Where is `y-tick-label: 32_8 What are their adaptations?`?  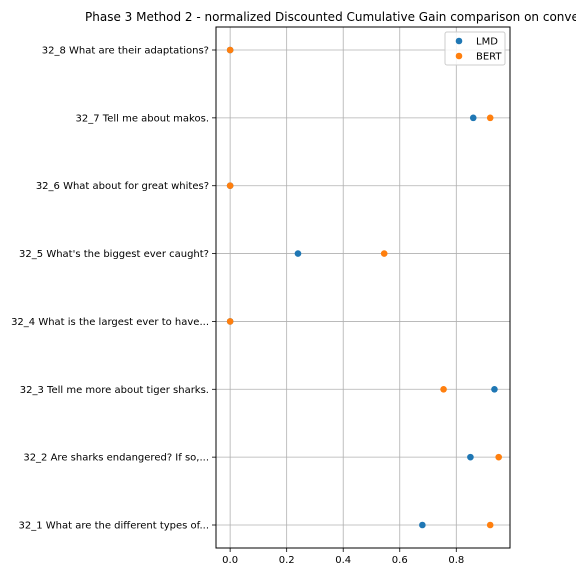
y-tick-label: 32_8 What are their adaptations? is located at coordinates (125, 51).